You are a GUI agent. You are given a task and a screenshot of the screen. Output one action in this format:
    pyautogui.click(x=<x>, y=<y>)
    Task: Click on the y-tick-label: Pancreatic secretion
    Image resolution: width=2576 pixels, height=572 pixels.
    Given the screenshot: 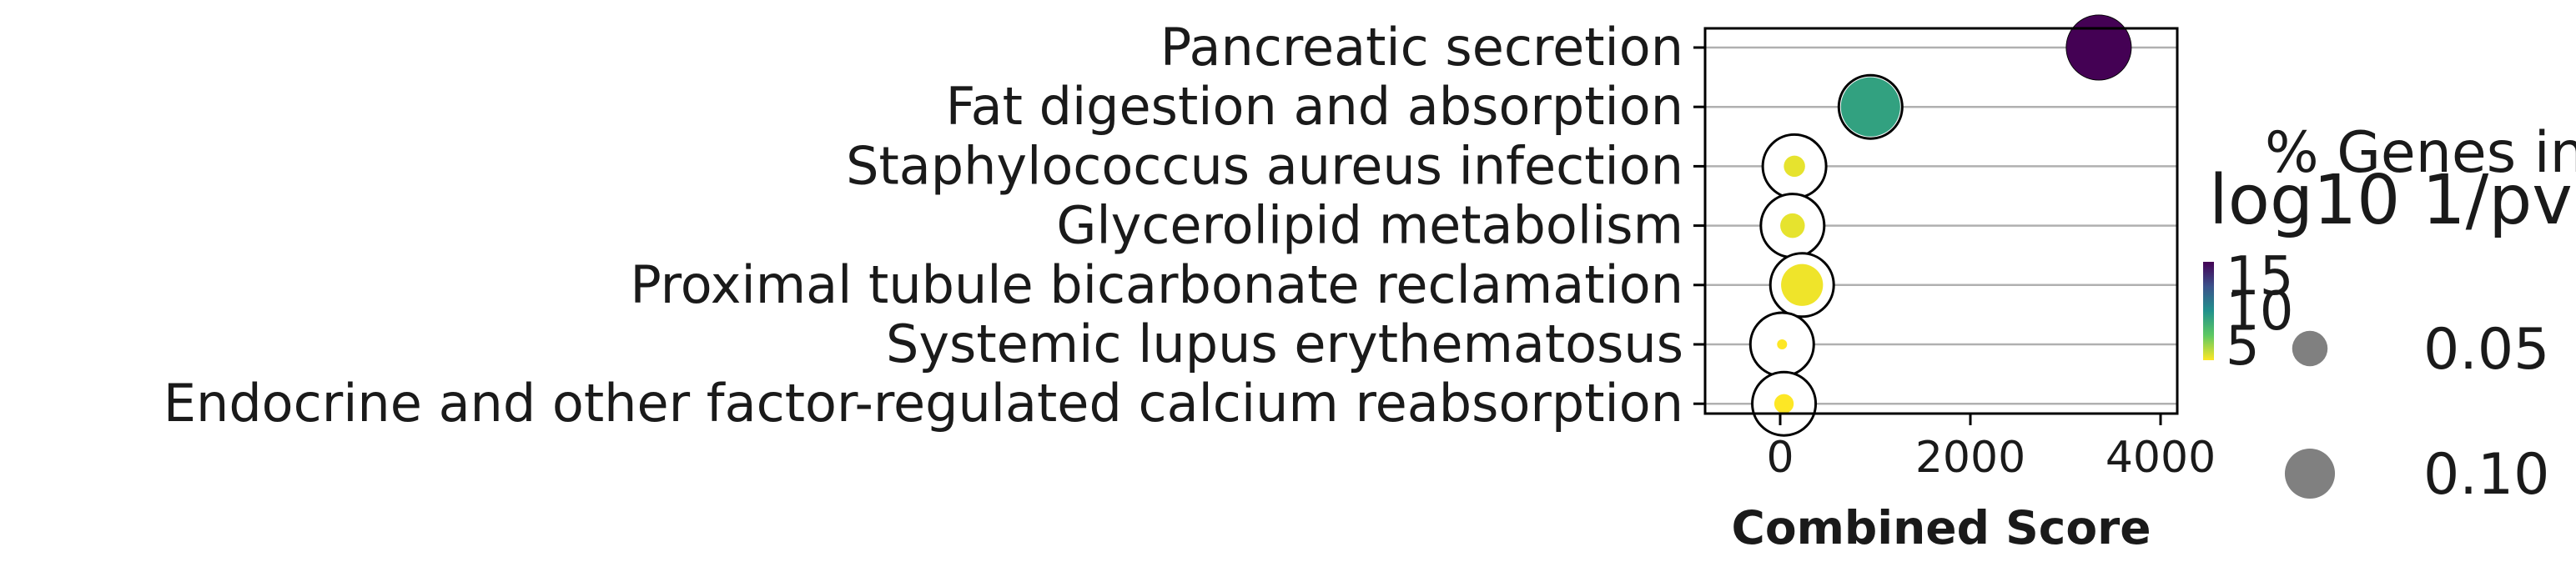 What is the action you would take?
    pyautogui.click(x=1421, y=48)
    